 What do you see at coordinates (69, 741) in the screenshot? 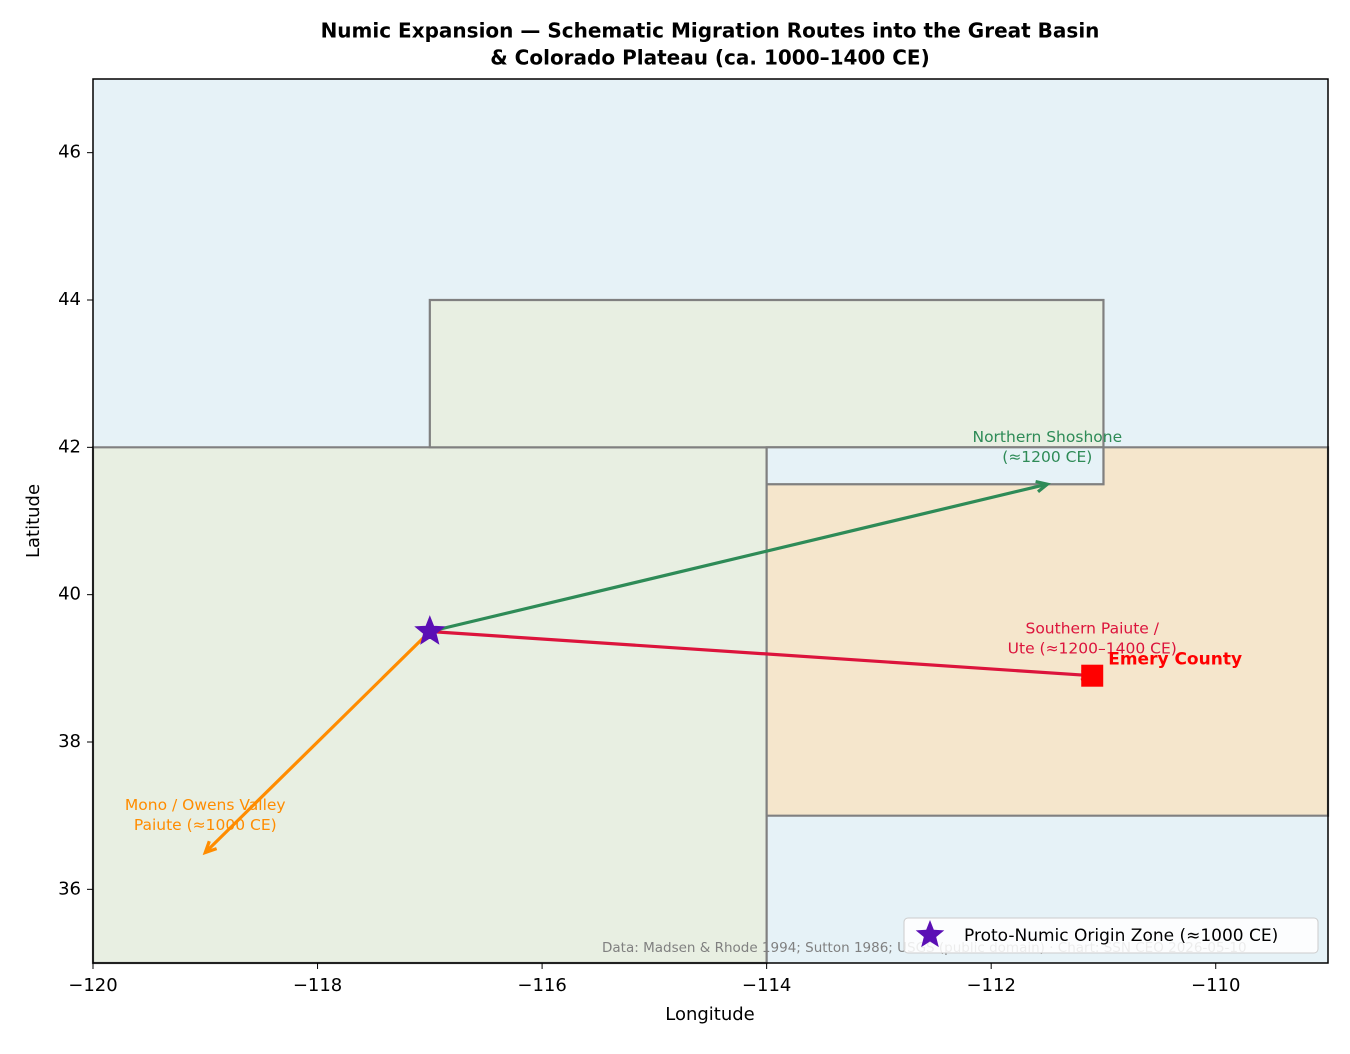
I see `y-tick-label: 38` at bounding box center [69, 741].